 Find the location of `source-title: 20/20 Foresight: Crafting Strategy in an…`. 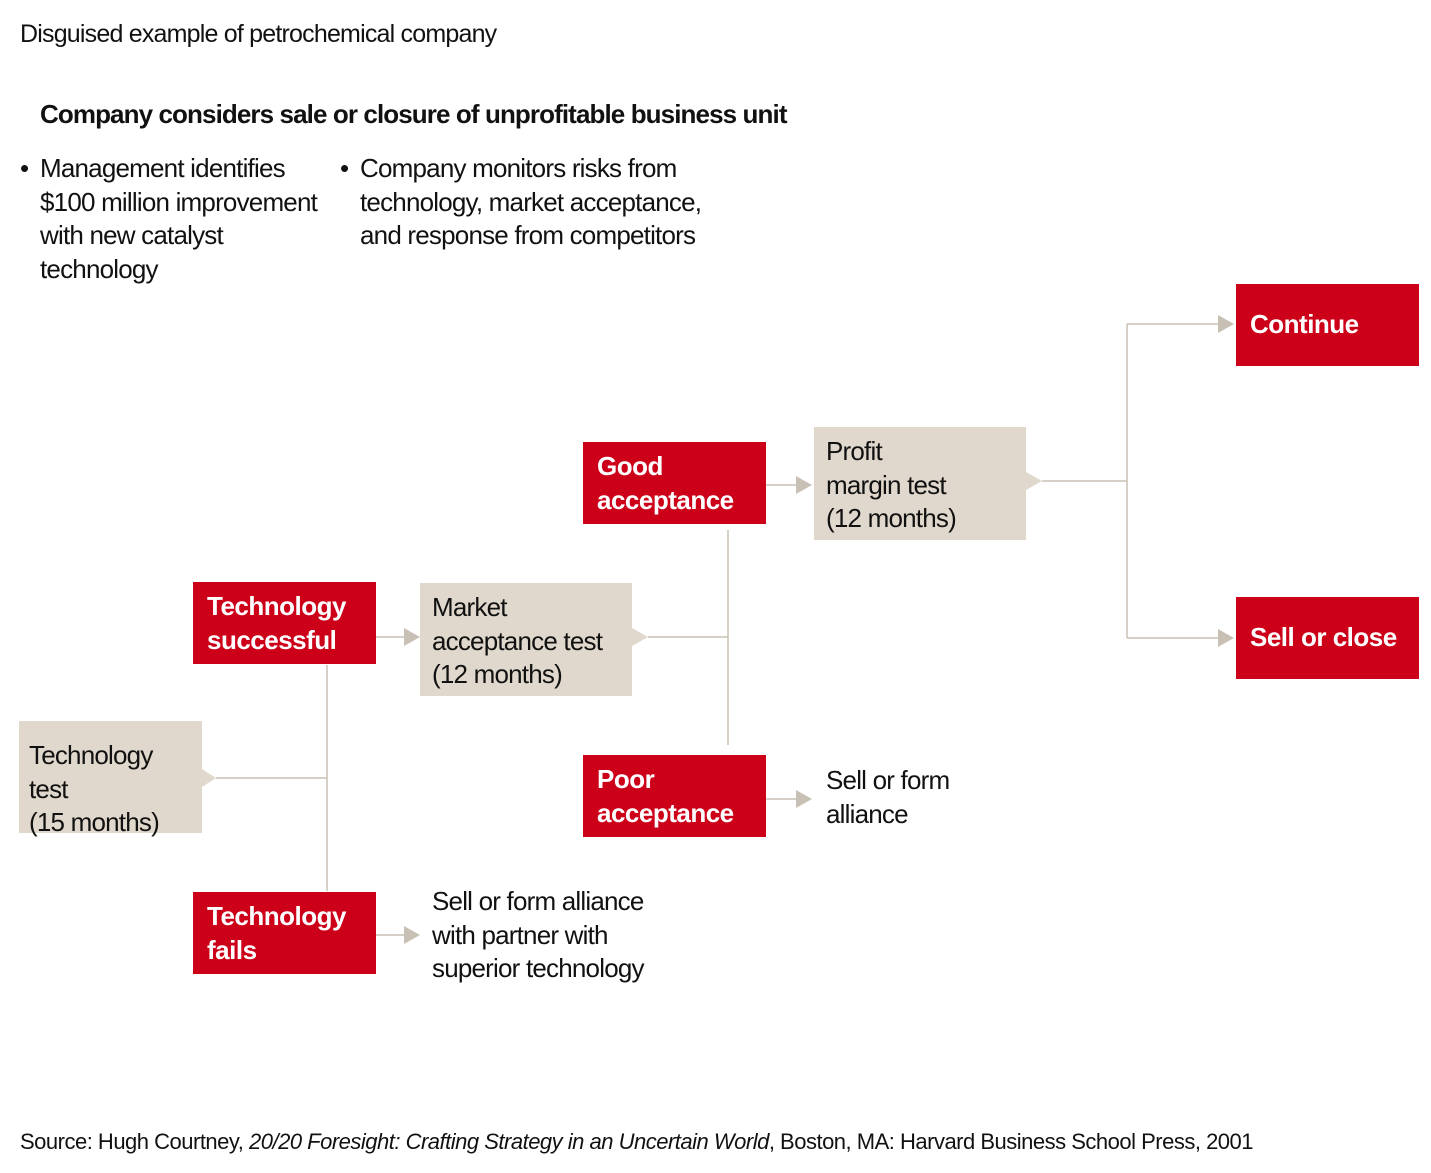

source-title: 20/20 Foresight: Crafting Strategy in an… is located at coordinates (509, 1141).